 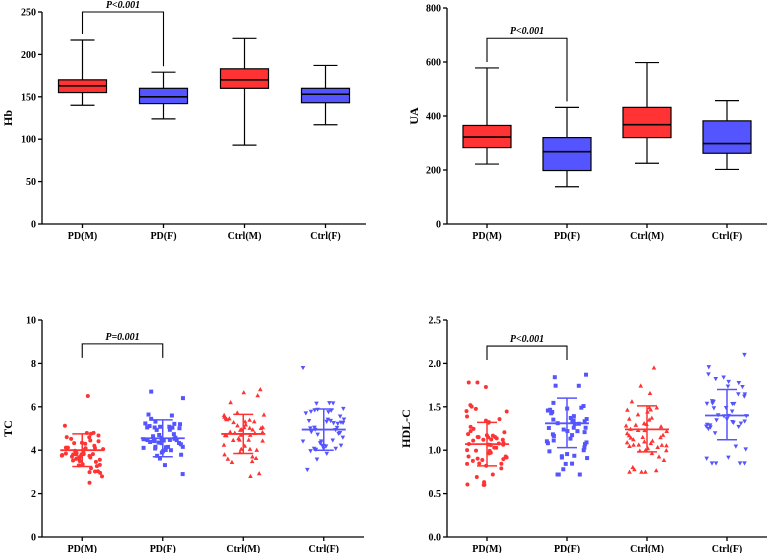 I want to click on y-tick-label: 2.0, so click(x=435, y=364).